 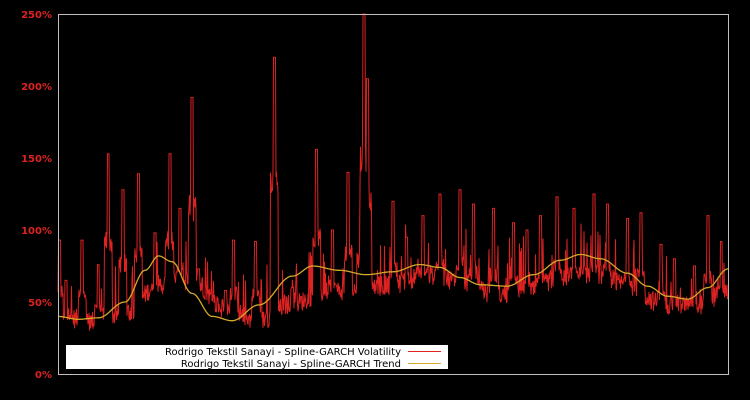 What do you see at coordinates (36, 231) in the screenshot?
I see `y-tick-label: 100%` at bounding box center [36, 231].